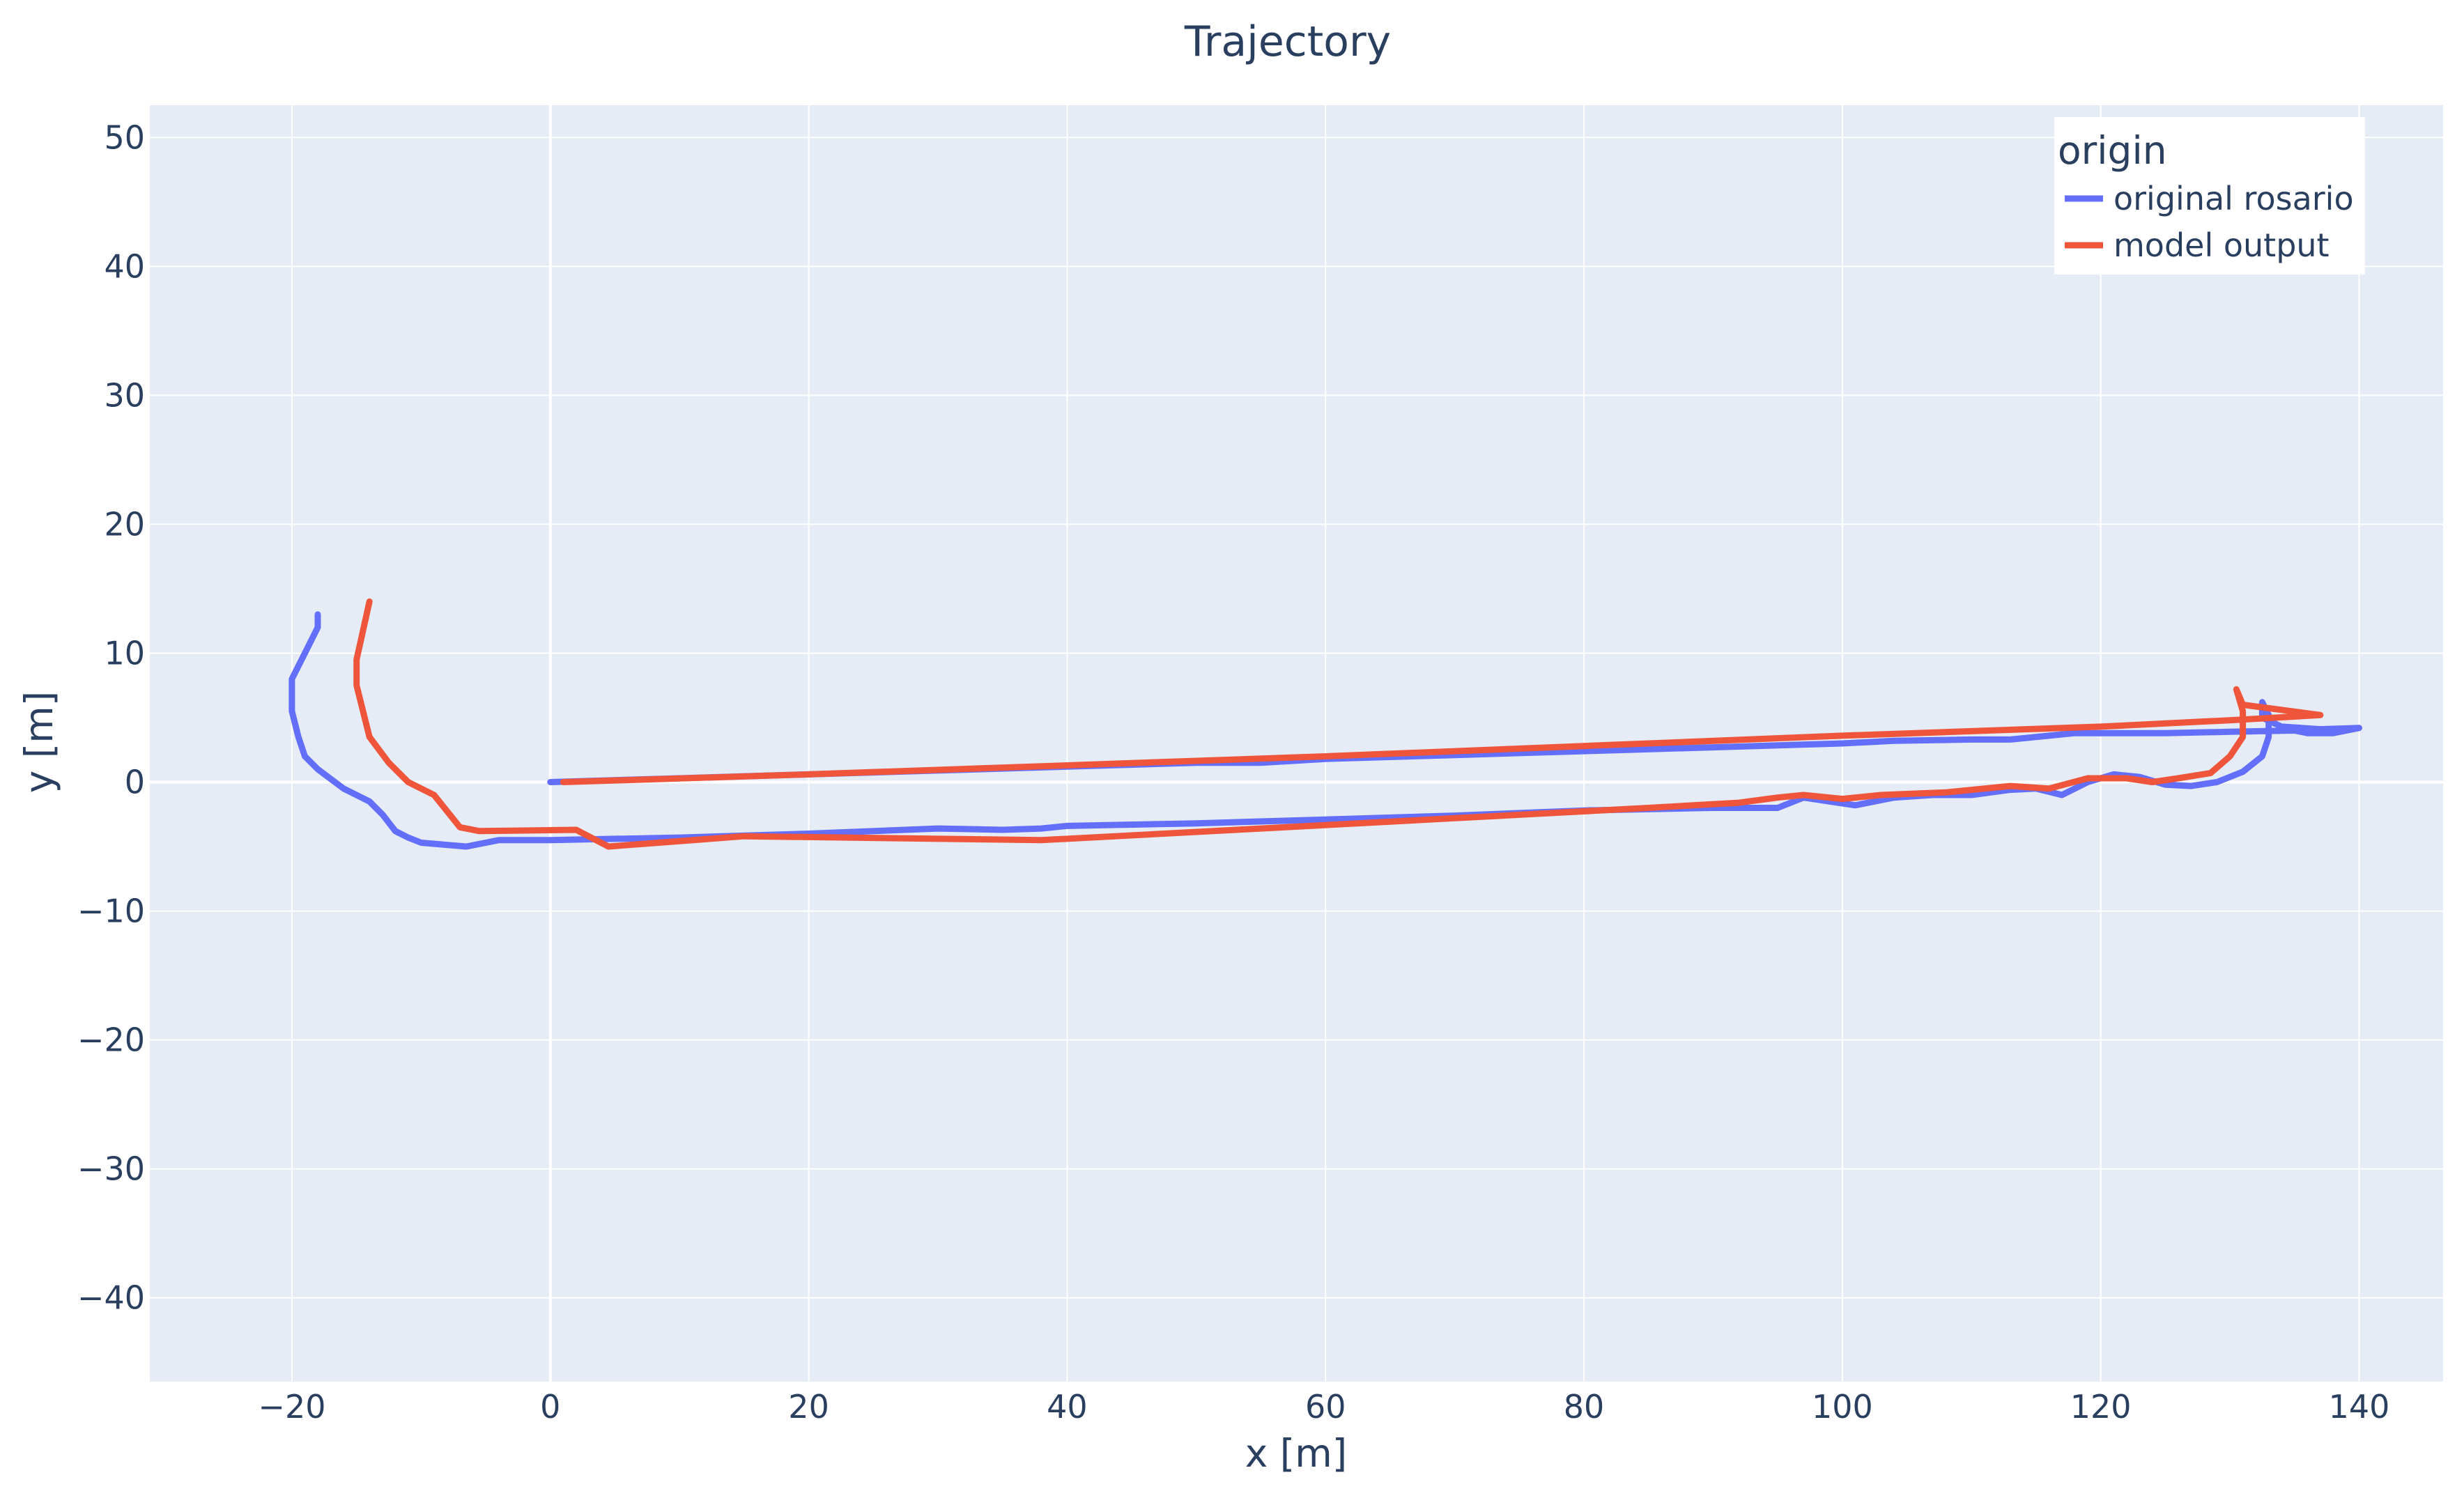 The height and width of the screenshot is (1498, 2464). What do you see at coordinates (111, 717) in the screenshot?
I see `y-tick-labels: −40 −30 −20 −10 0 10 20 30 40 50` at bounding box center [111, 717].